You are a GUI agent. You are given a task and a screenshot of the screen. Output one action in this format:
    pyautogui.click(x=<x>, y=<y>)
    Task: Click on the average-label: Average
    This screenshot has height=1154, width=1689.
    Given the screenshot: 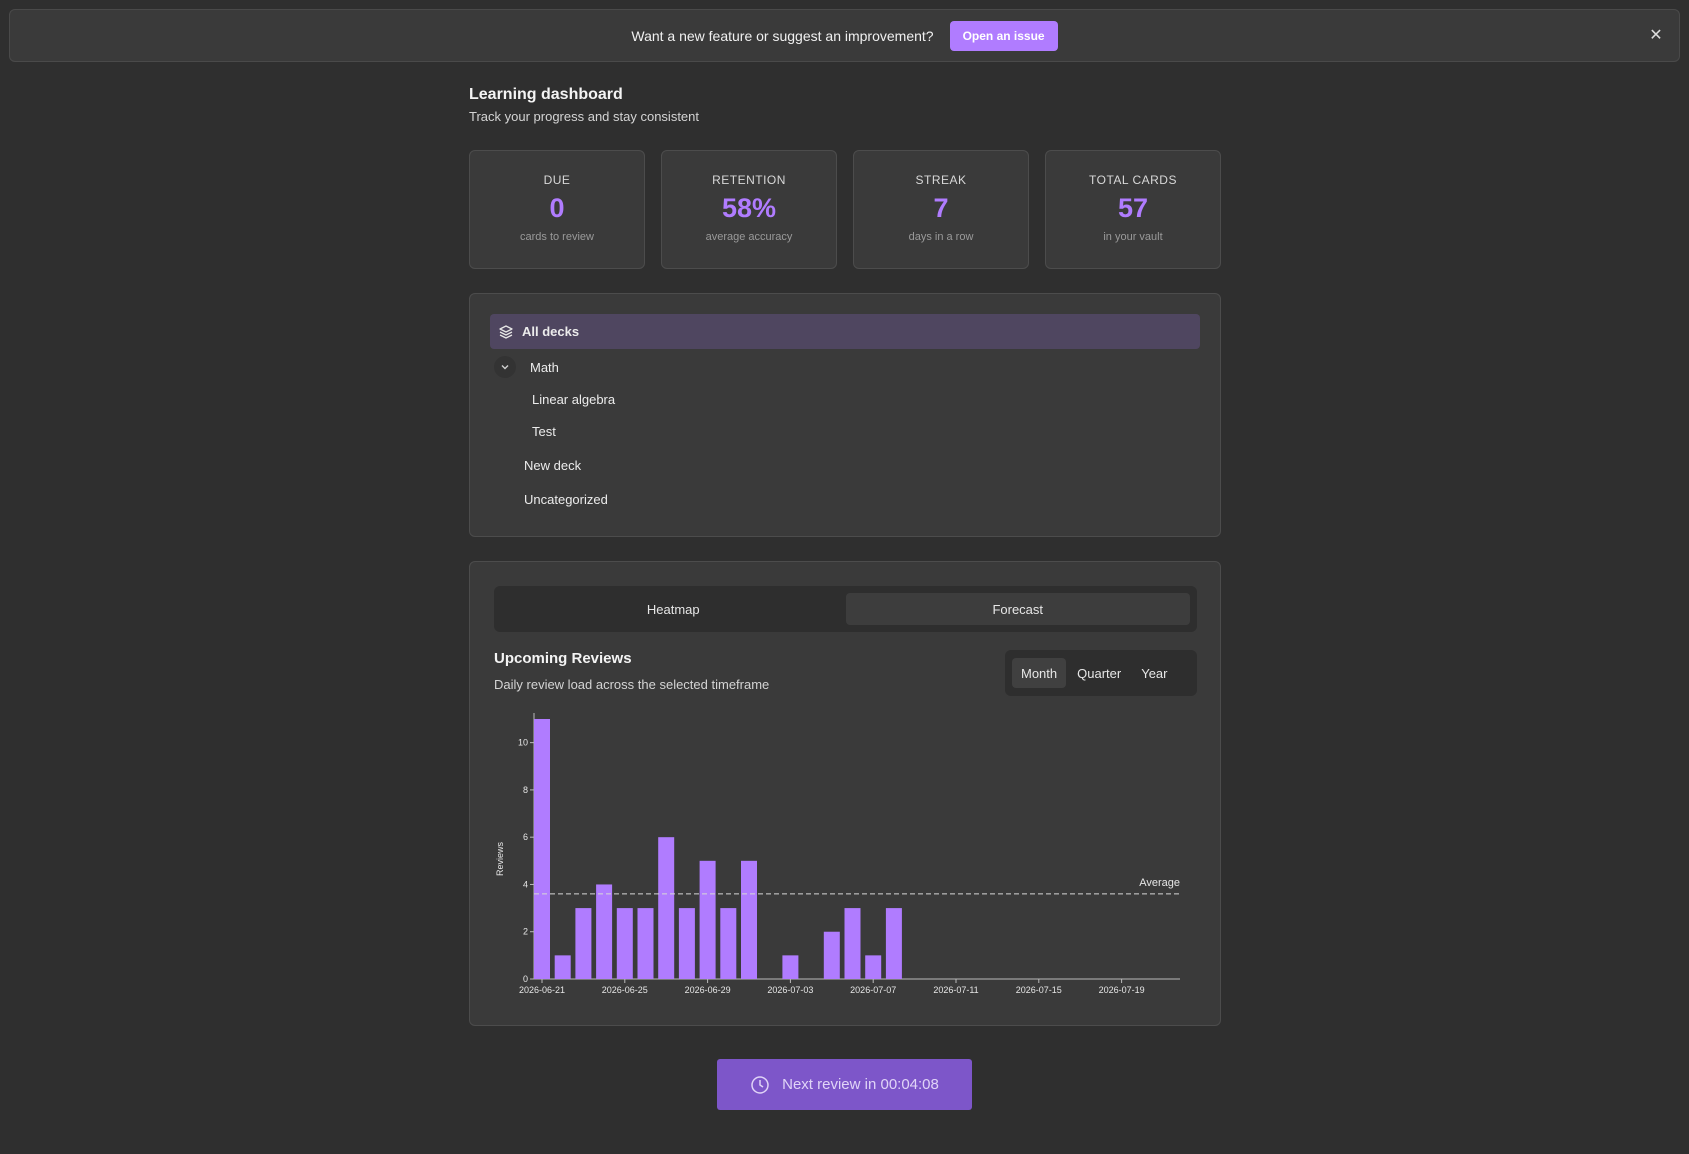 What is the action you would take?
    pyautogui.click(x=1159, y=883)
    